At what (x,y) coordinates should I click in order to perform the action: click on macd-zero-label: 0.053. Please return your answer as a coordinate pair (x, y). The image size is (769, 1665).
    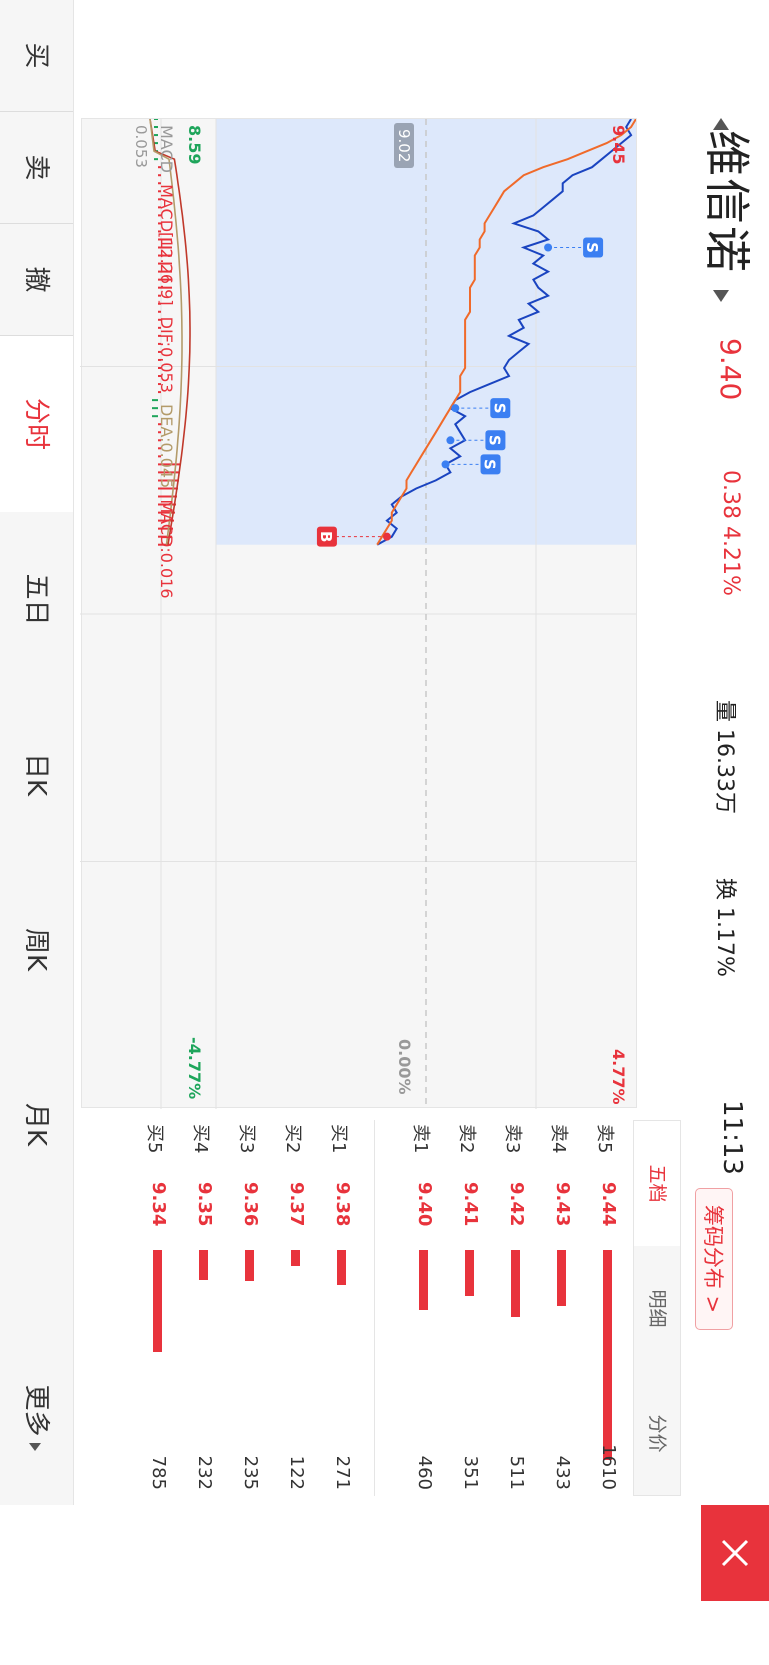
    Looking at the image, I should click on (141, 146).